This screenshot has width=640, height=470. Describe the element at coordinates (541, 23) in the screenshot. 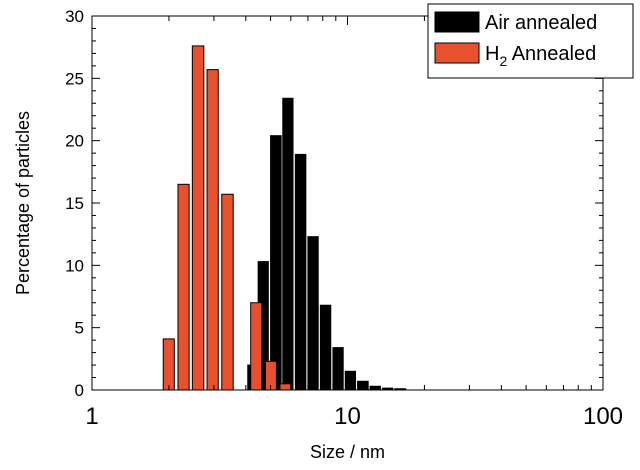

I see `legend-label-air-annealed: Air annealed` at that location.